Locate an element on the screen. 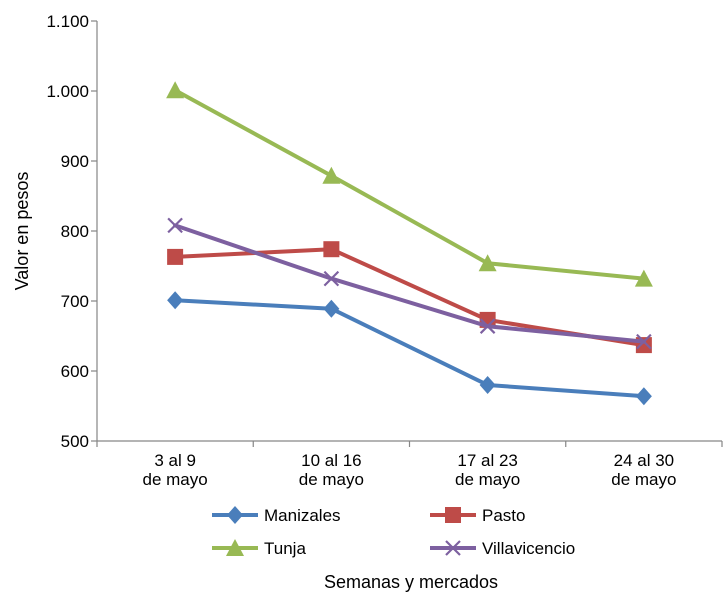  x-tick-label: 3 al 9 de mayo is located at coordinates (175, 470).